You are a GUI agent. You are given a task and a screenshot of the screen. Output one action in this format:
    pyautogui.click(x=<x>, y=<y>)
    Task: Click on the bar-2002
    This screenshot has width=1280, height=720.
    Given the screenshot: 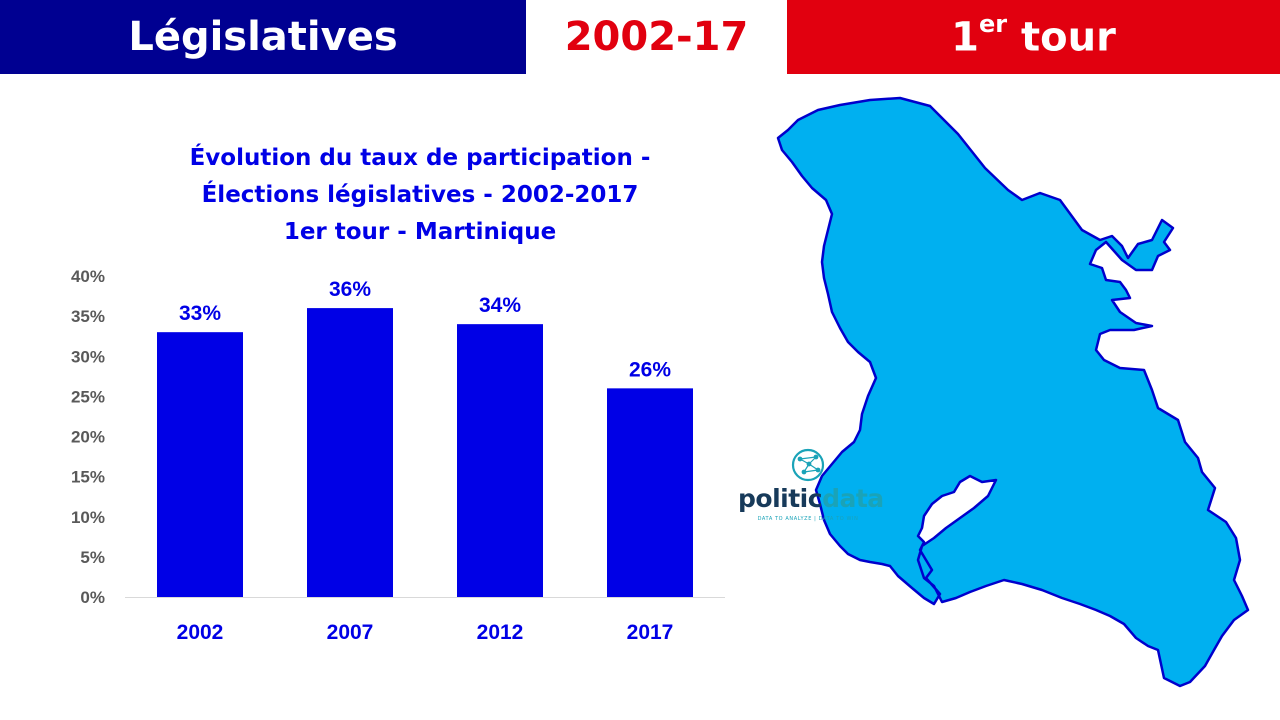 What is the action you would take?
    pyautogui.click(x=200, y=464)
    